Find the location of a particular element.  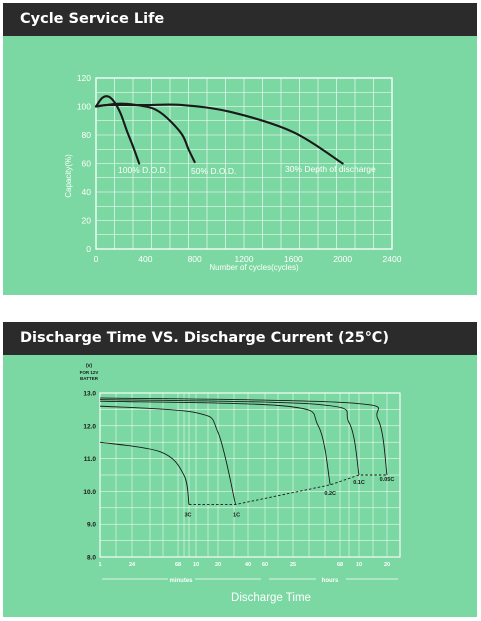

x-tick-label: 25 is located at coordinates (293, 565).